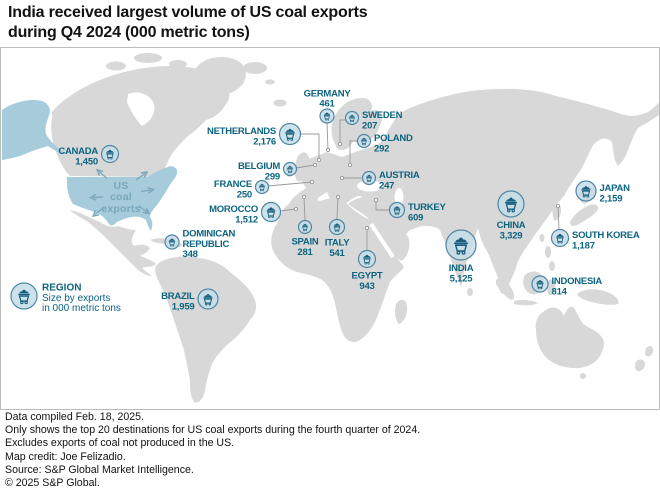  What do you see at coordinates (233, 209) in the screenshot?
I see `marker-label: MOROCCO` at bounding box center [233, 209].